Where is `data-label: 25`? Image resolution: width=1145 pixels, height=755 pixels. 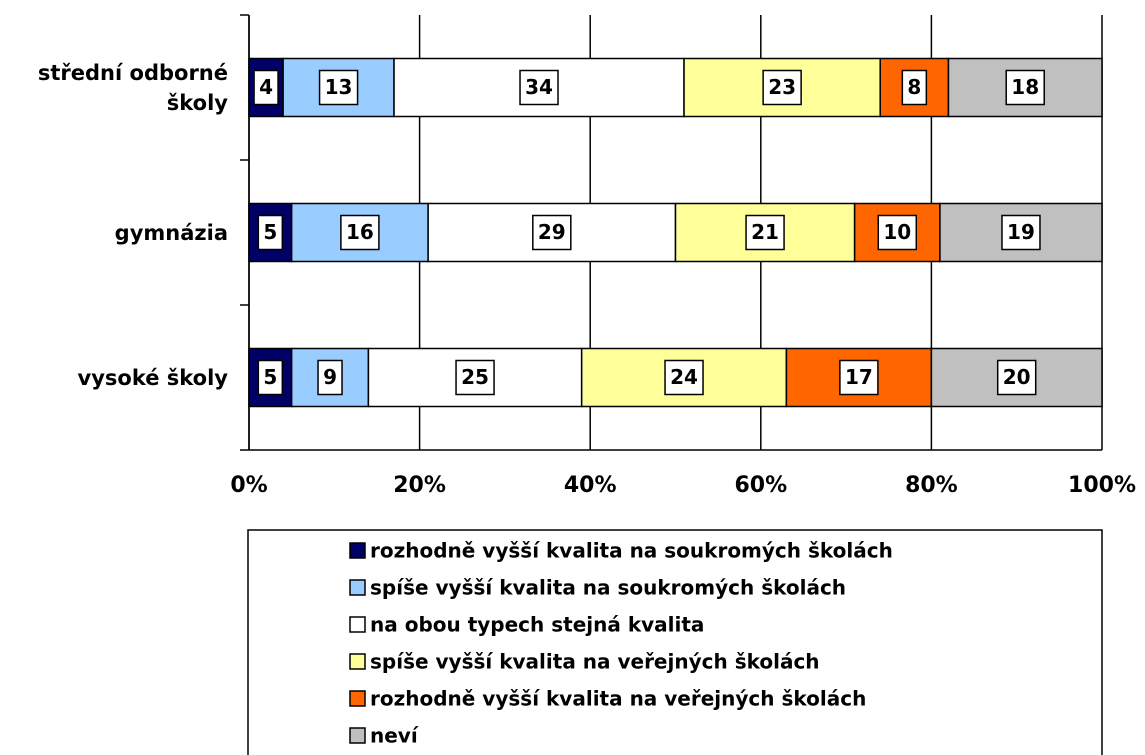 data-label: 25 is located at coordinates (475, 377).